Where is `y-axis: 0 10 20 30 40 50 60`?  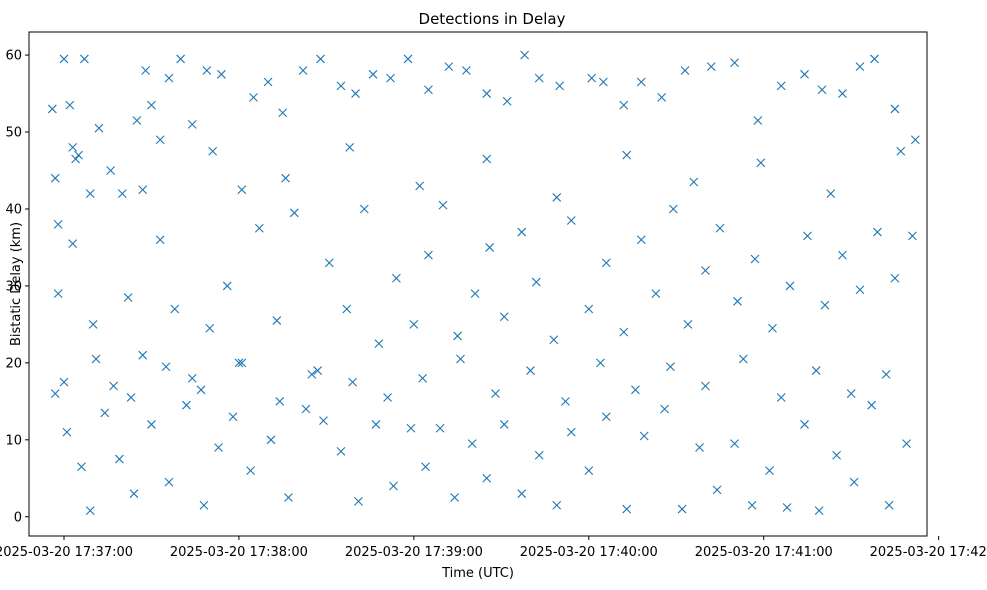 y-axis: 0 10 20 30 40 50 60 is located at coordinates (17, 287).